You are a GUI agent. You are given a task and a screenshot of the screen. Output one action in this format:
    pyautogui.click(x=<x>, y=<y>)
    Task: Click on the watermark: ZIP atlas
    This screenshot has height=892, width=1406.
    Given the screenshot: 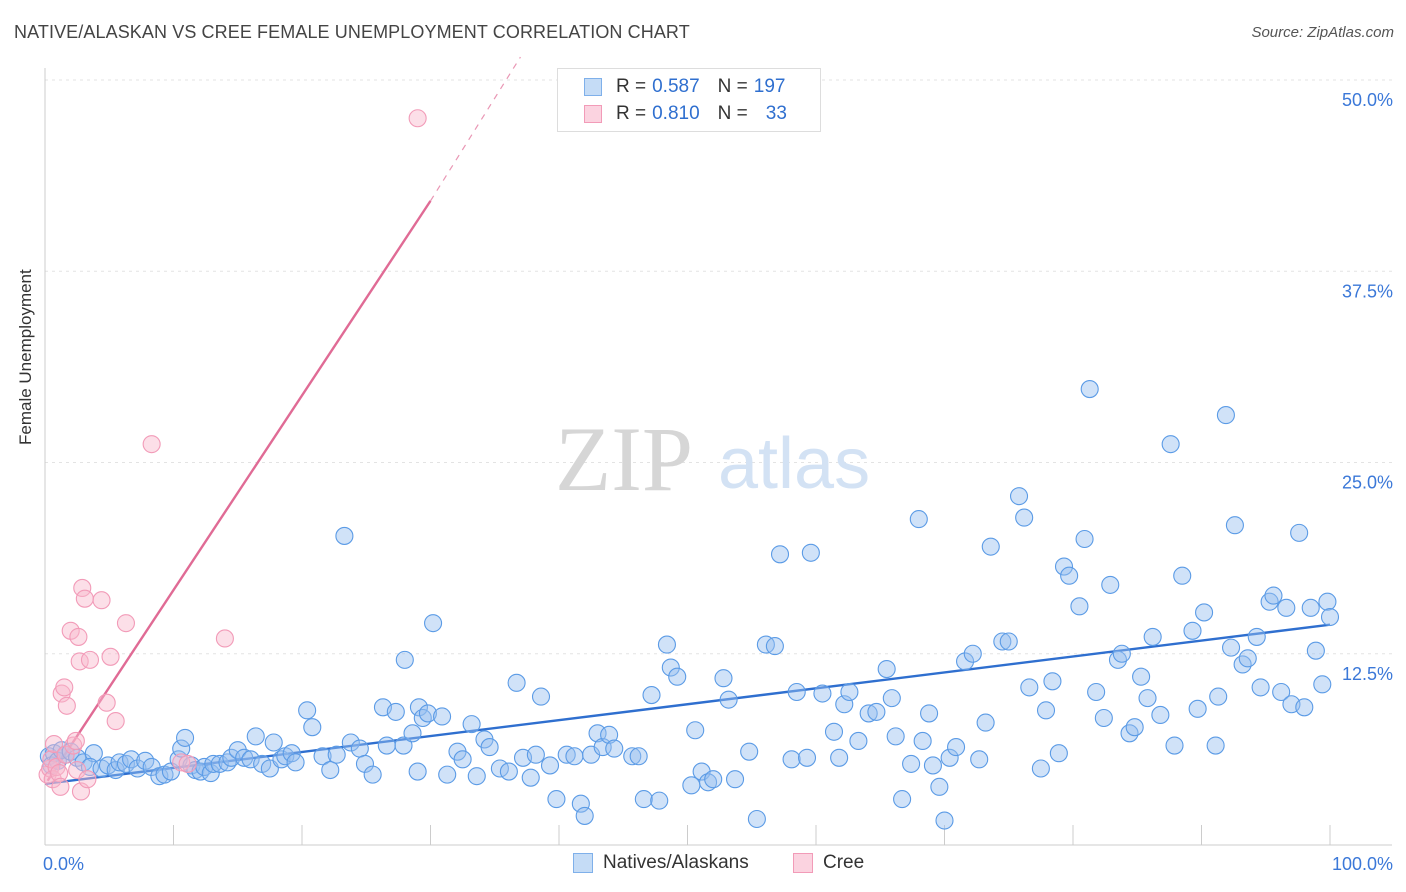 What is the action you would take?
    pyautogui.click(x=712, y=459)
    